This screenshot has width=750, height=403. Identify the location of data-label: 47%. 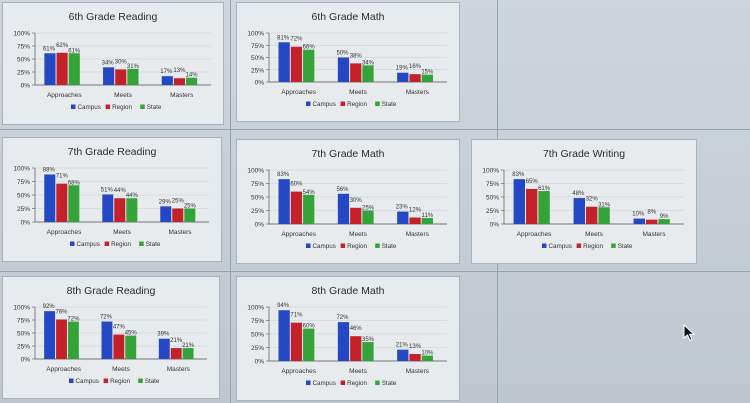
(119, 328).